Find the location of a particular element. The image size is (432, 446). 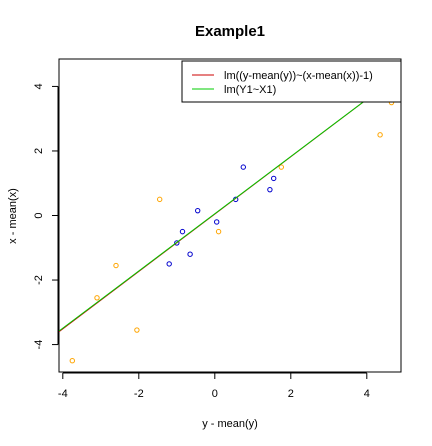

chart-title: Example1 is located at coordinates (230, 31).